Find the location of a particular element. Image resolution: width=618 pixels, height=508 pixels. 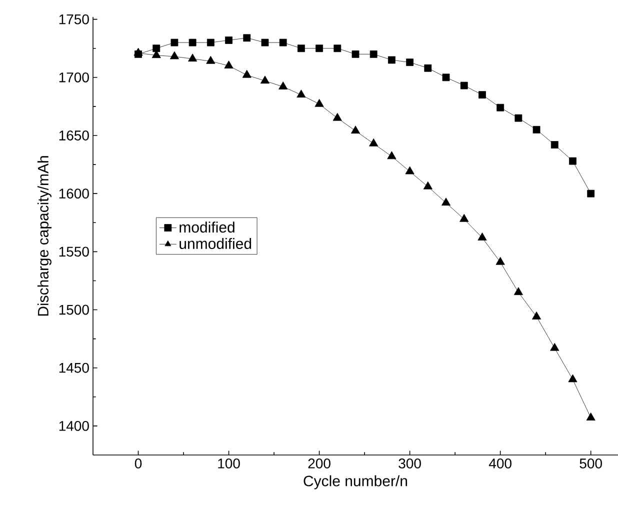

x-tick-label: 0 is located at coordinates (138, 463).